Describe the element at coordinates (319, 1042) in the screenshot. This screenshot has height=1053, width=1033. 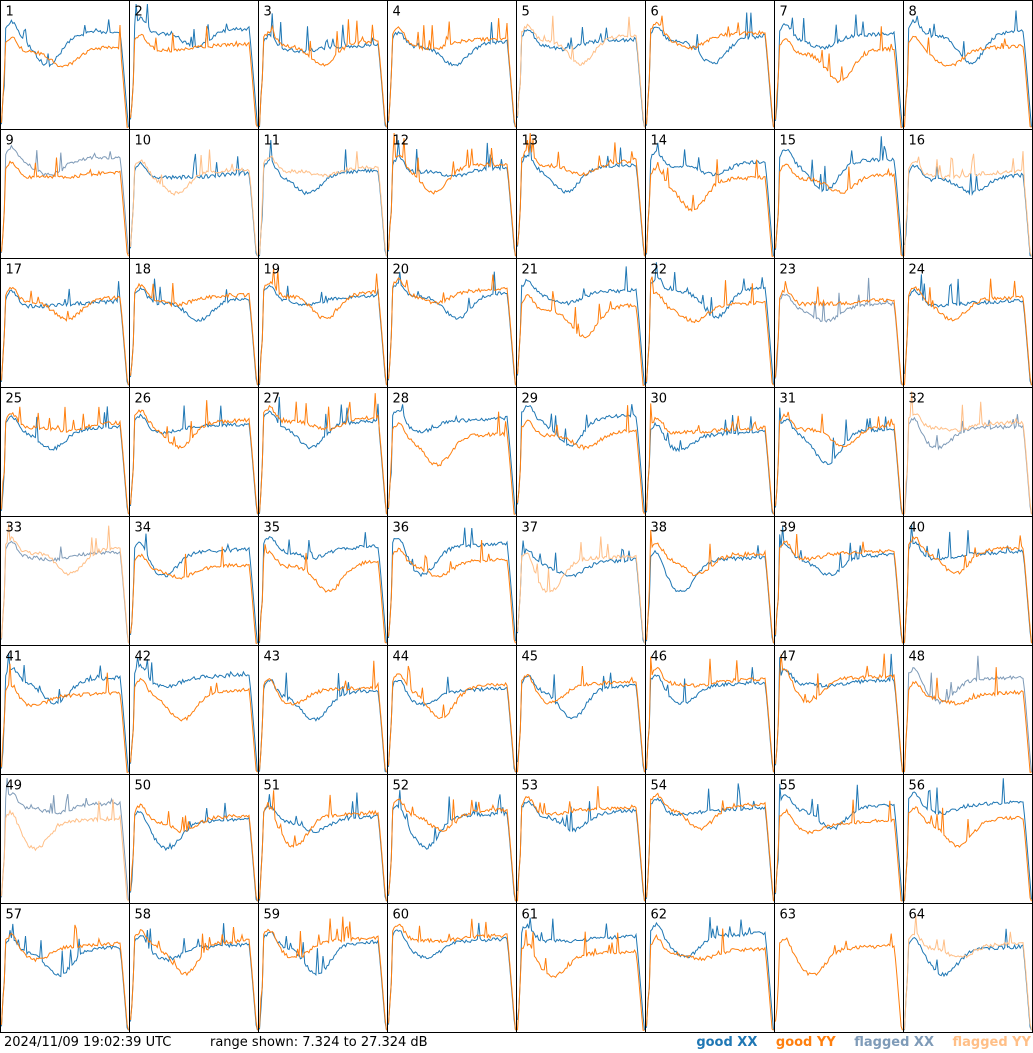
I see `range-text: range shown: 7.324 to 27.324 dB` at that location.